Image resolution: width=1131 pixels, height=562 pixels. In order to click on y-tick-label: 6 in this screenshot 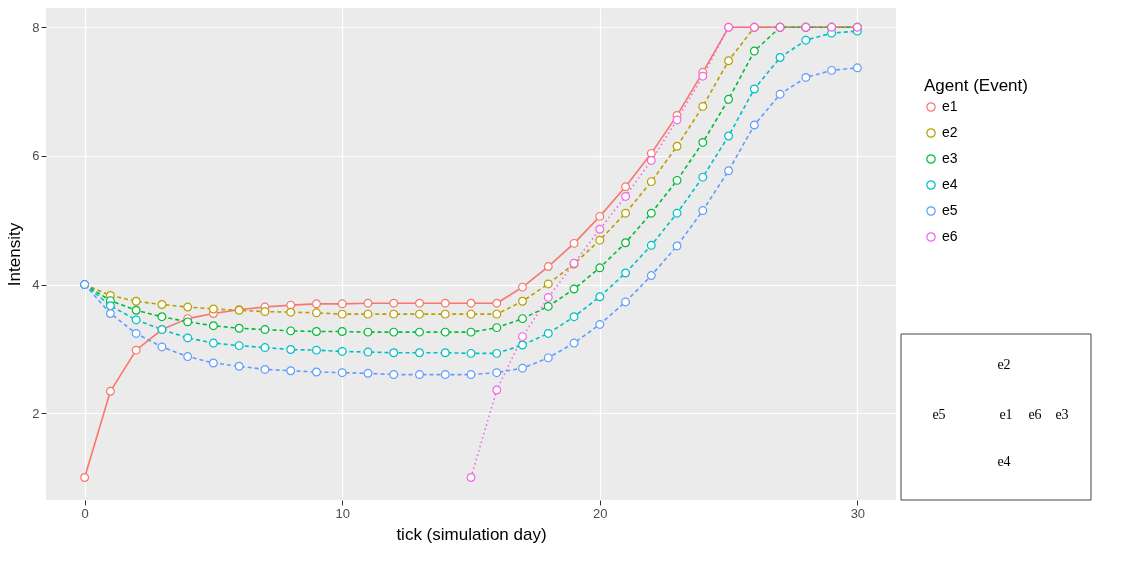, I will do `click(36, 156)`.